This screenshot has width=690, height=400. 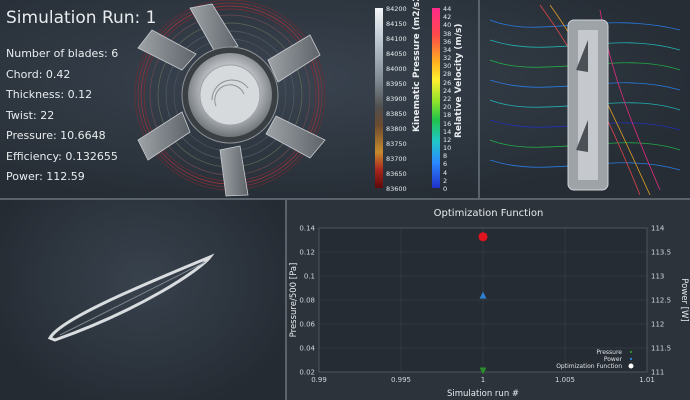 What do you see at coordinates (49, 94) in the screenshot?
I see `parameter-line: Thickness: 0.12` at bounding box center [49, 94].